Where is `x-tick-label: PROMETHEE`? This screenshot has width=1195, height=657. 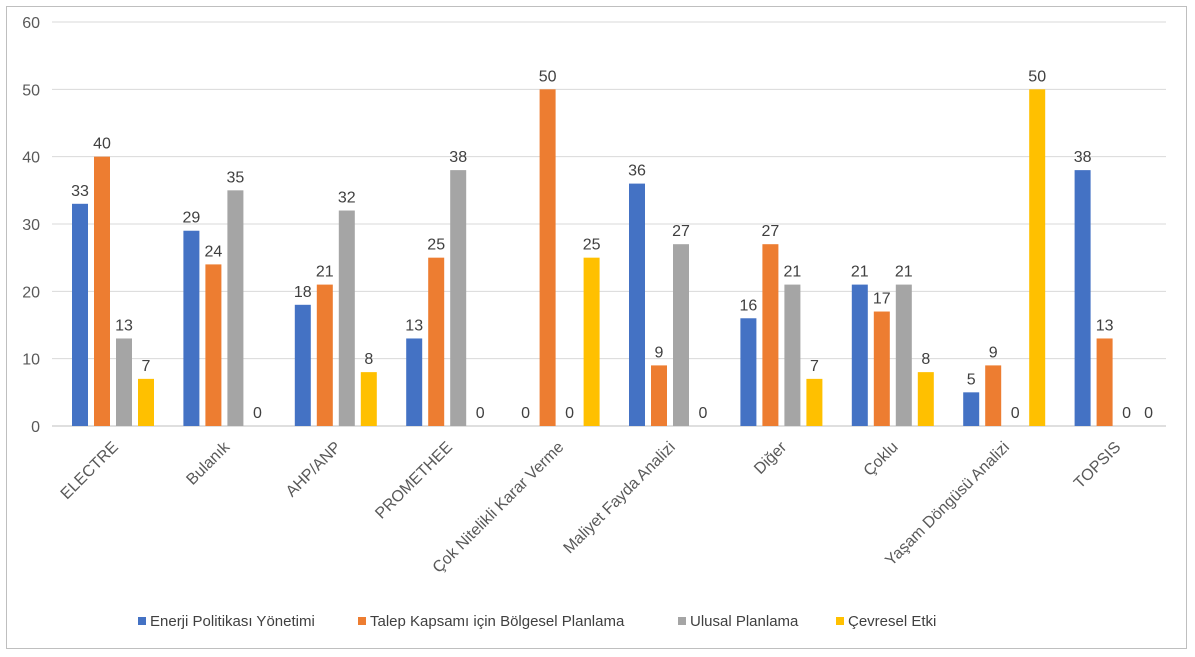 x-tick-label: PROMETHEE is located at coordinates (414, 481).